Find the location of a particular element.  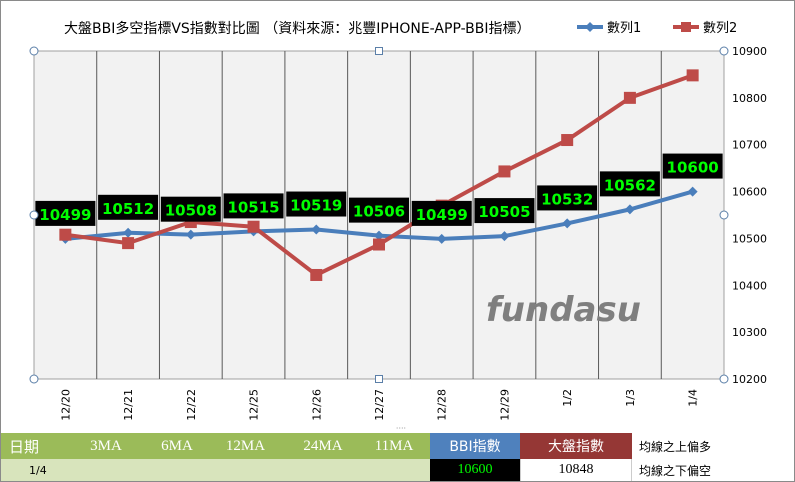

y-tick-label: 10600 is located at coordinates (749, 192).